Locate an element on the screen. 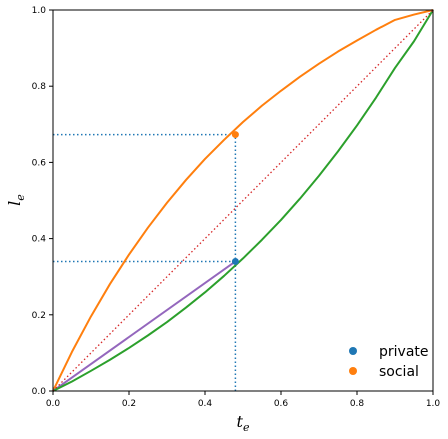  x-tick-label: 1.0 is located at coordinates (433, 404).